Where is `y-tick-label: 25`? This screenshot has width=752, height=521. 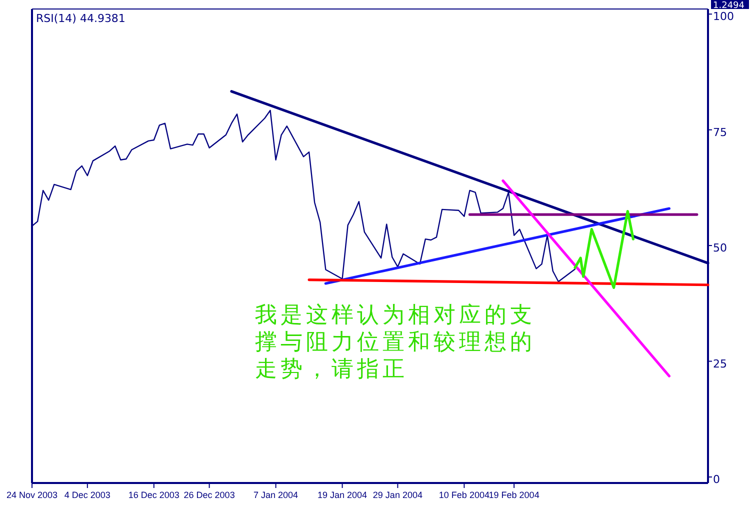 y-tick-label: 25 is located at coordinates (720, 363).